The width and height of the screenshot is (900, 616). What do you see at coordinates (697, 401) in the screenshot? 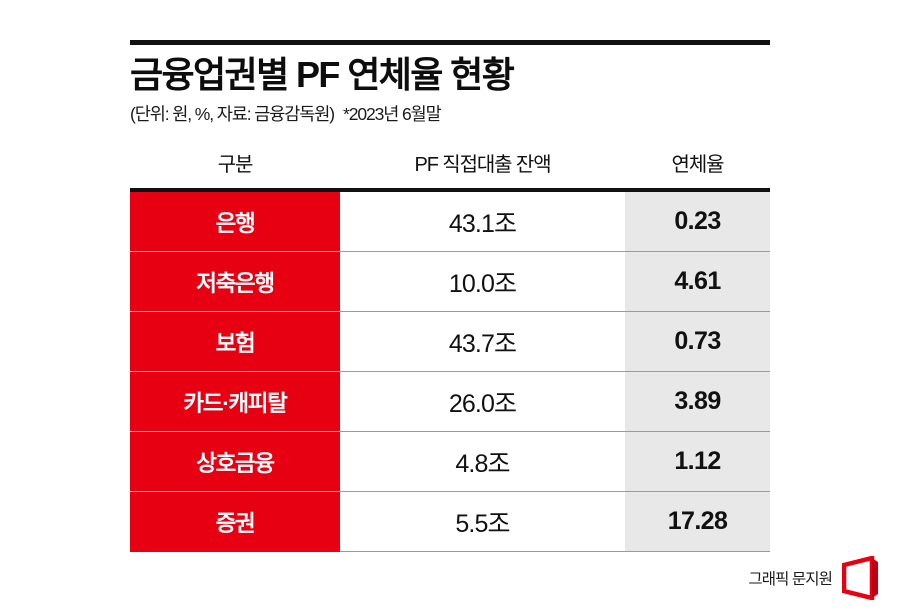
I see `row-delinquency-rate: 3.89` at bounding box center [697, 401].